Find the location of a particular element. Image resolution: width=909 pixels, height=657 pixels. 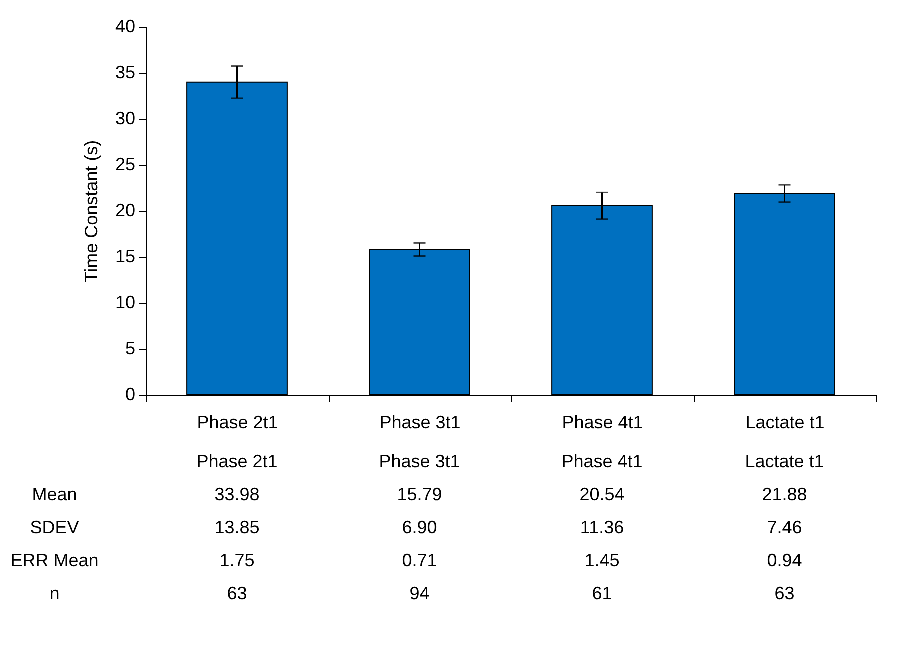

text: 0.94 is located at coordinates (784, 560).